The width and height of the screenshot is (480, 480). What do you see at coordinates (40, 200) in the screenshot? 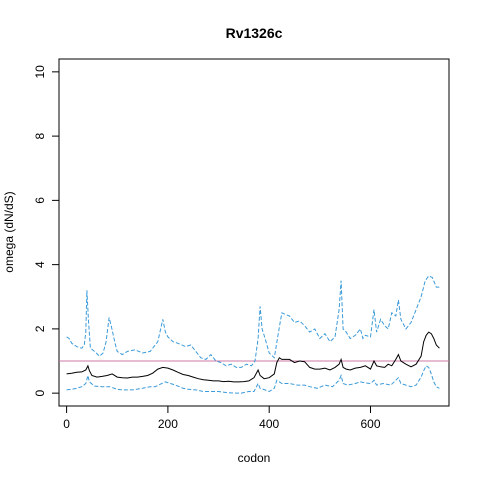
I see `y-tick-label: 6` at bounding box center [40, 200].